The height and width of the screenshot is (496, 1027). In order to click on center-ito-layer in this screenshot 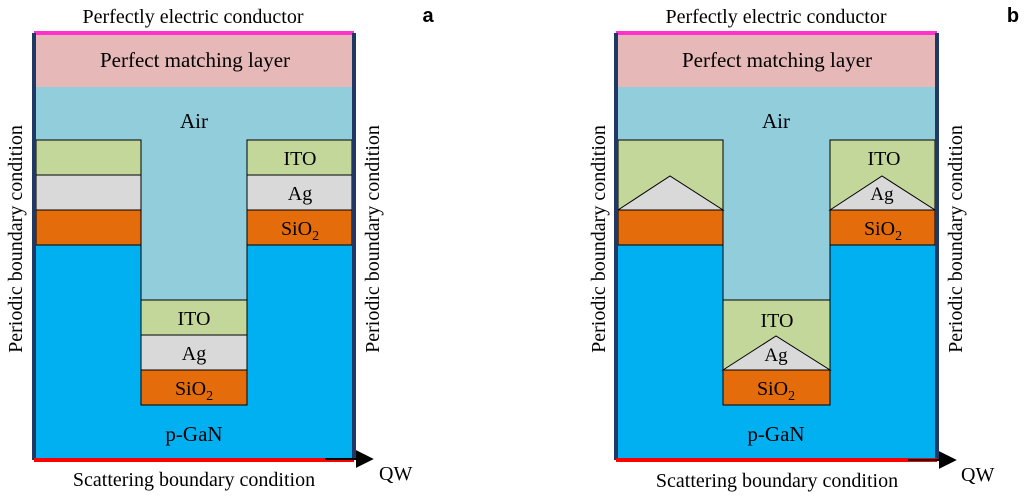, I will do `click(194, 317)`.